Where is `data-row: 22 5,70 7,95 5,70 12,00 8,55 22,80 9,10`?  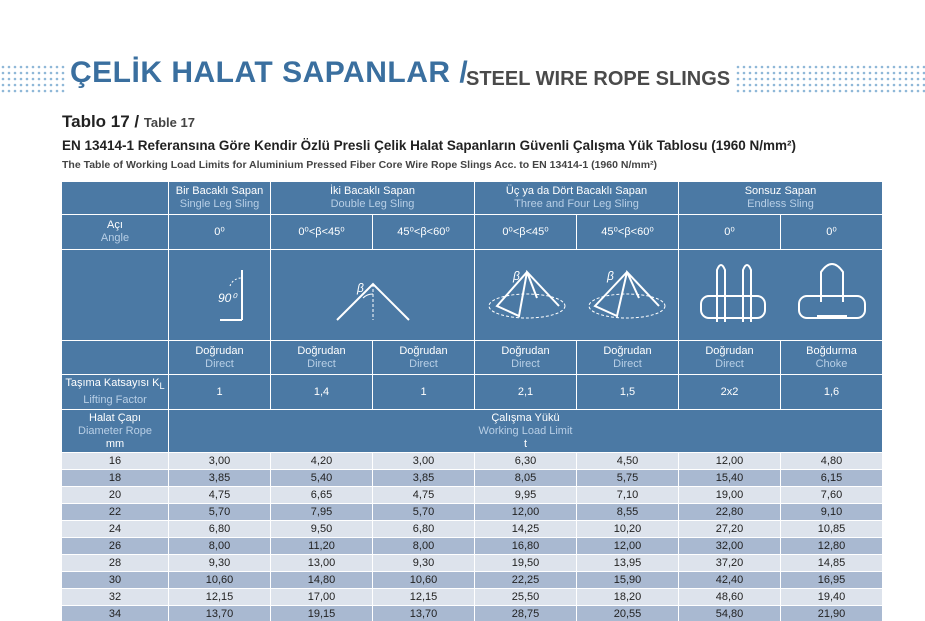
data-row: 22 5,70 7,95 5,70 12,00 8,55 22,80 9,10 is located at coordinates (472, 512).